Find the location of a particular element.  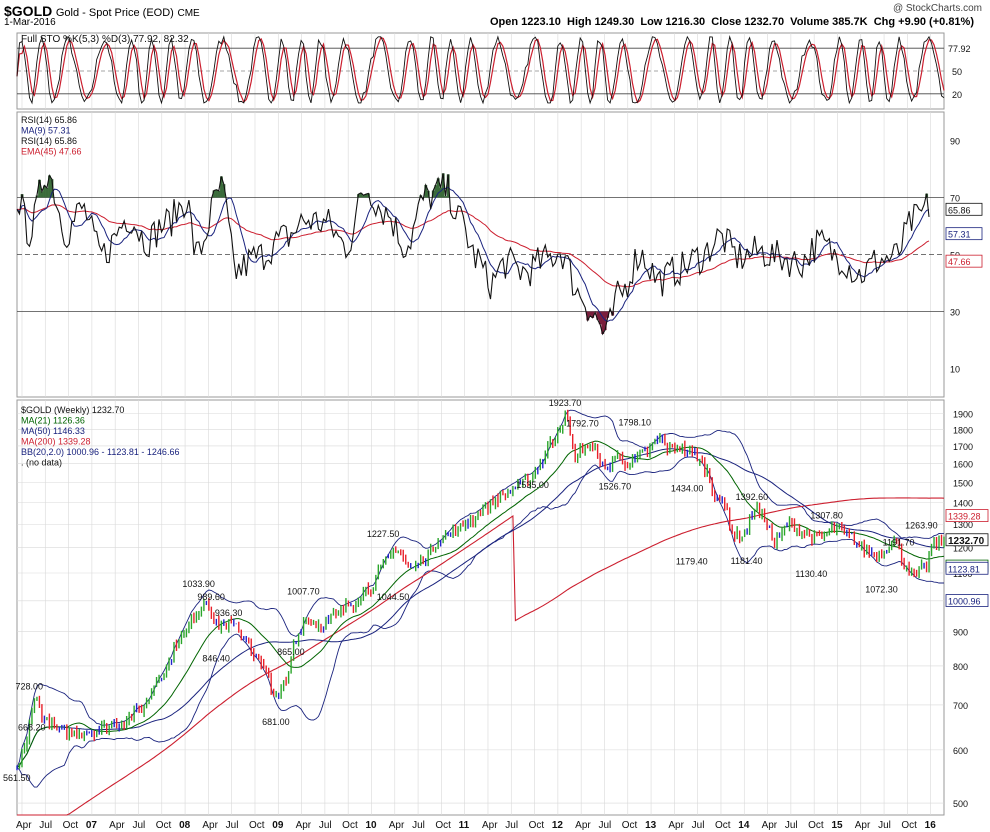

x-tick-label: 10 is located at coordinates (371, 825).